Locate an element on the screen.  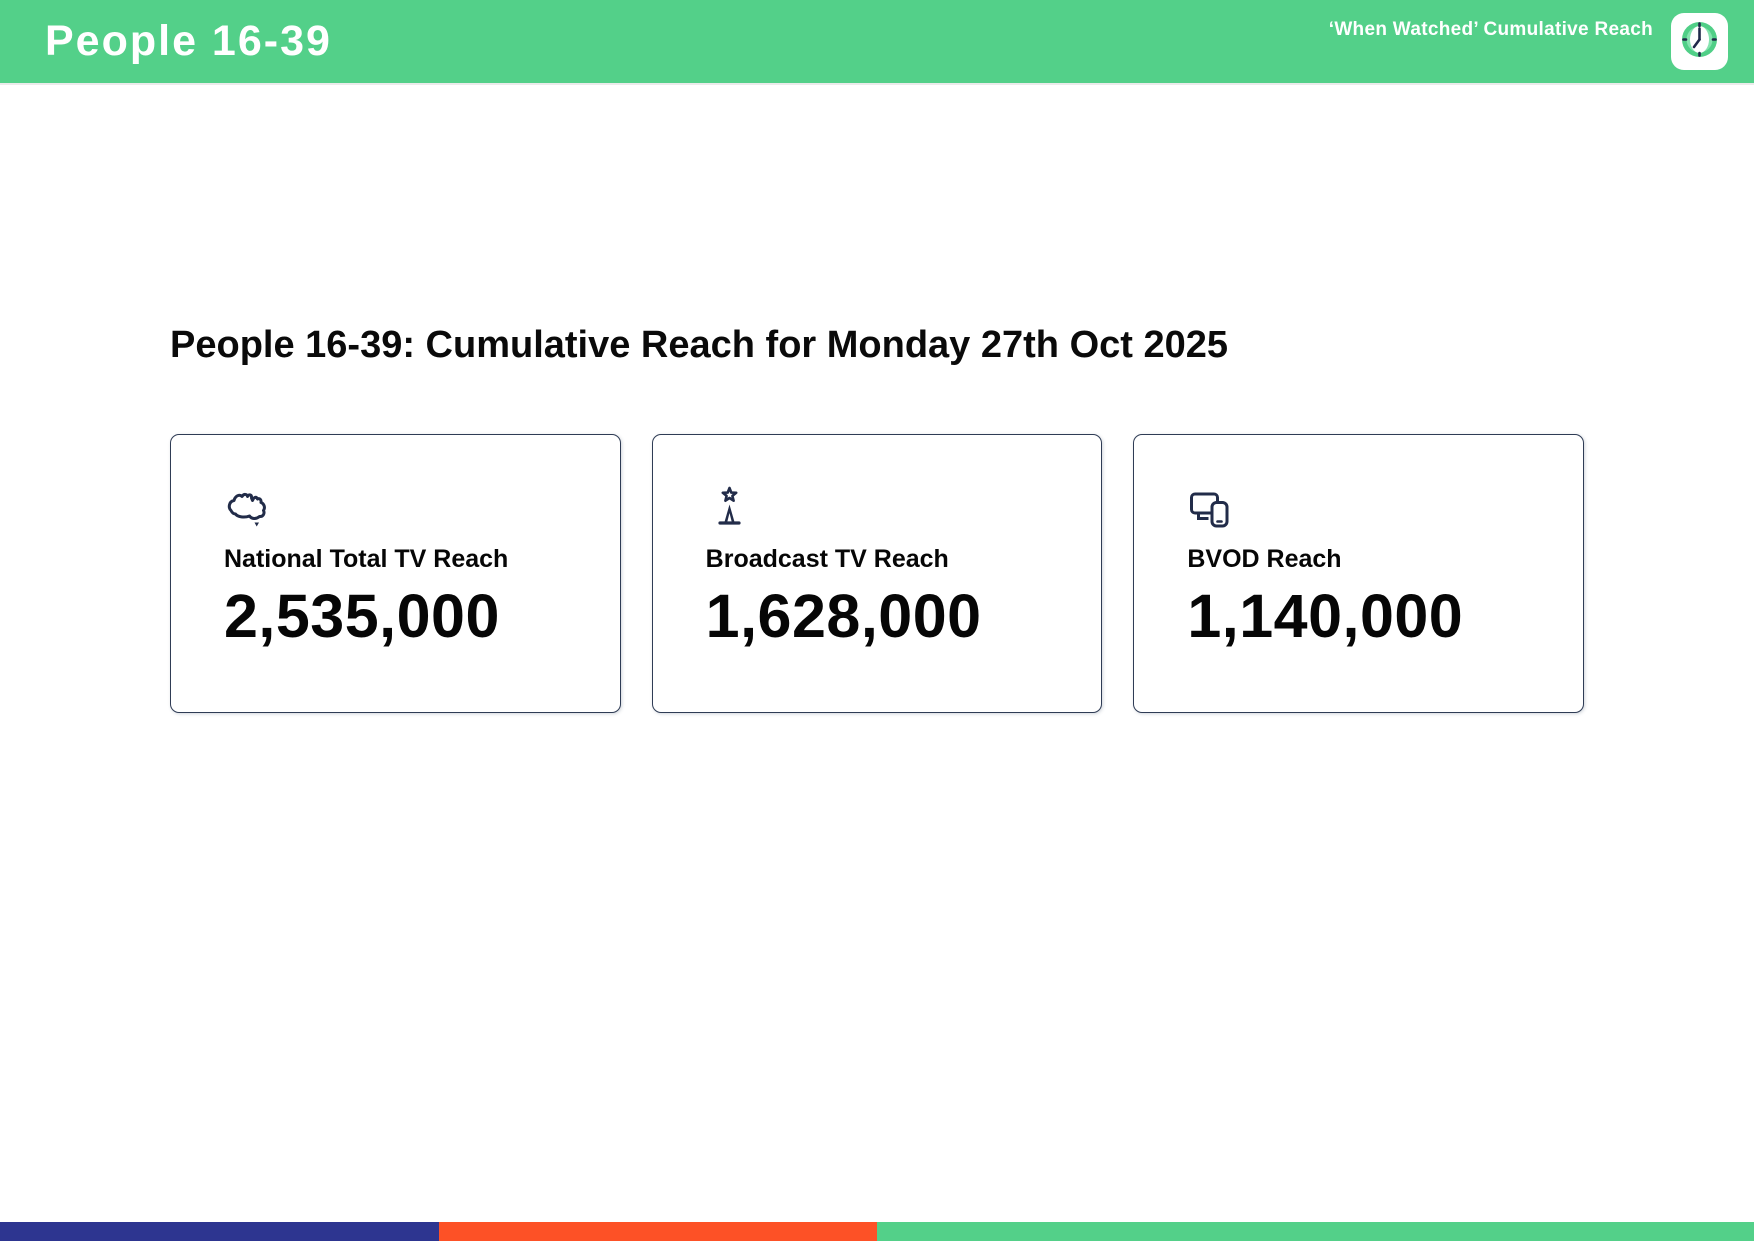
footer-segment-orange is located at coordinates (657, 1231).